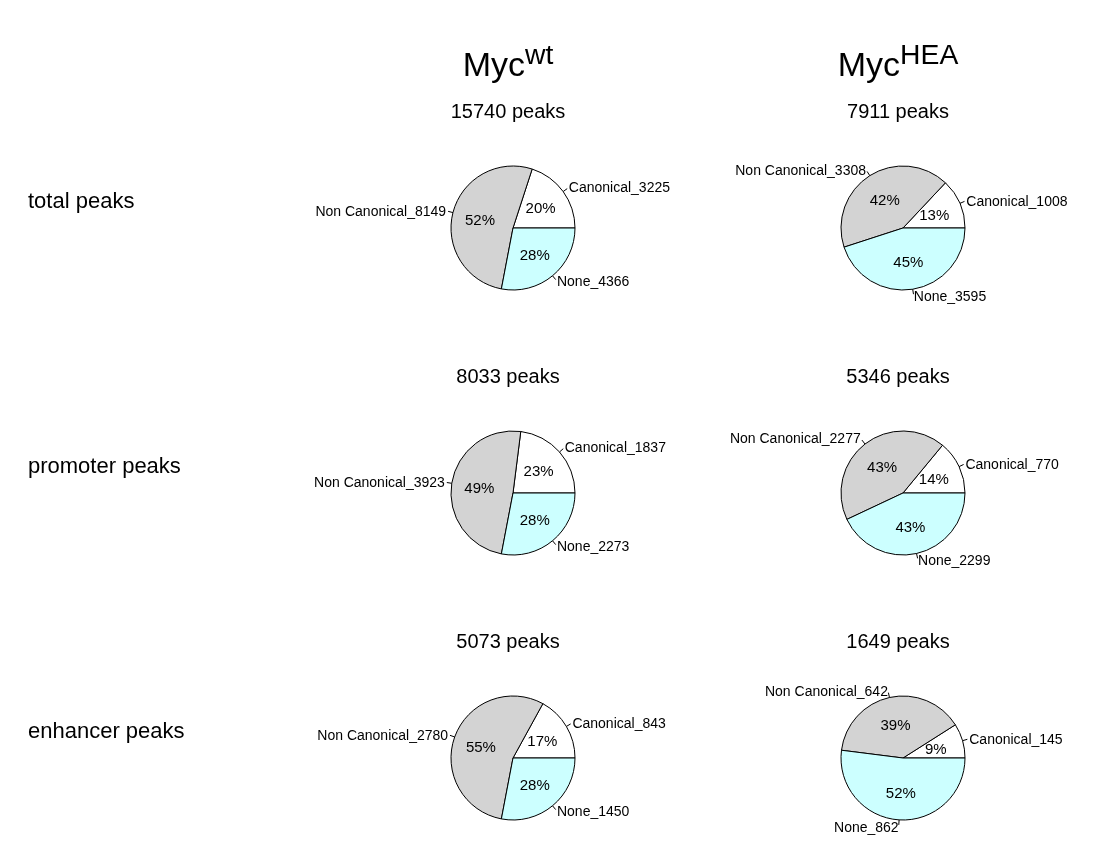 The height and width of the screenshot is (848, 1117). I want to click on data-label: 17%, so click(542, 741).